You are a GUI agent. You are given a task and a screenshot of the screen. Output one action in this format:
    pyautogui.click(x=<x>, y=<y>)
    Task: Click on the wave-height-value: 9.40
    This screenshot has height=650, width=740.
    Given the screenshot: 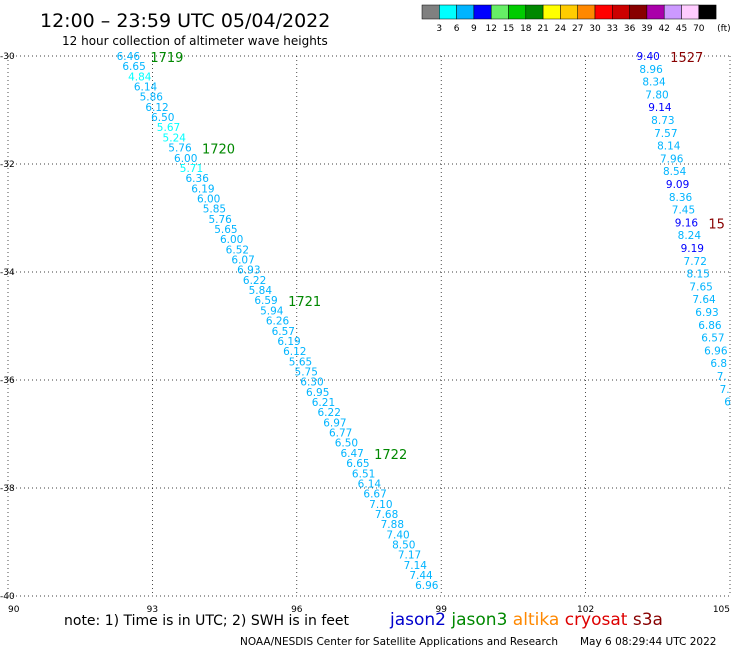 What is the action you would take?
    pyautogui.click(x=647, y=57)
    